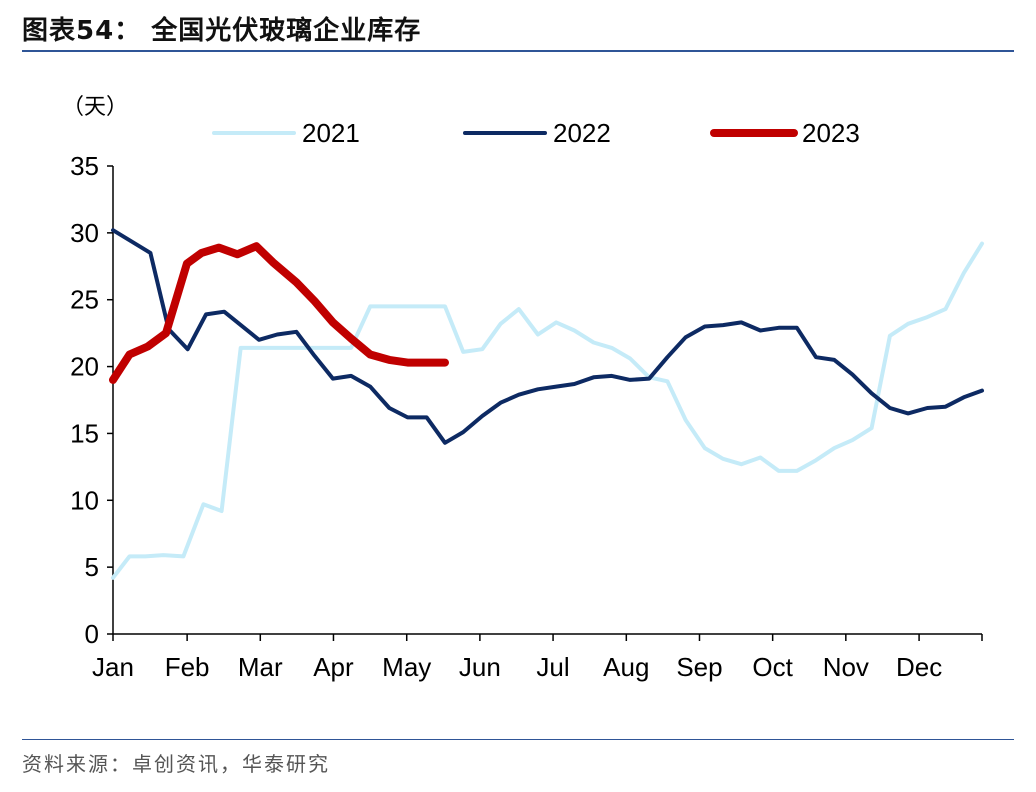 Image resolution: width=1036 pixels, height=792 pixels. I want to click on footer-rule, so click(518, 739).